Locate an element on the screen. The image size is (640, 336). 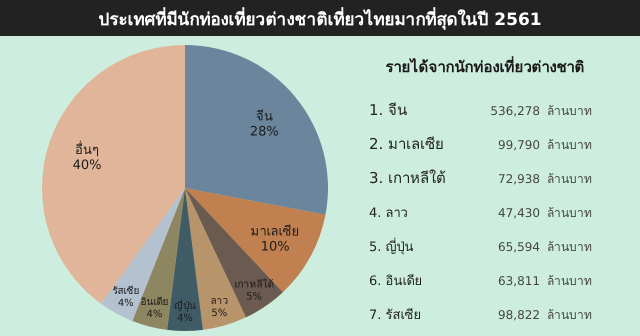
category-label: 4. ลาว is located at coordinates (388, 213).